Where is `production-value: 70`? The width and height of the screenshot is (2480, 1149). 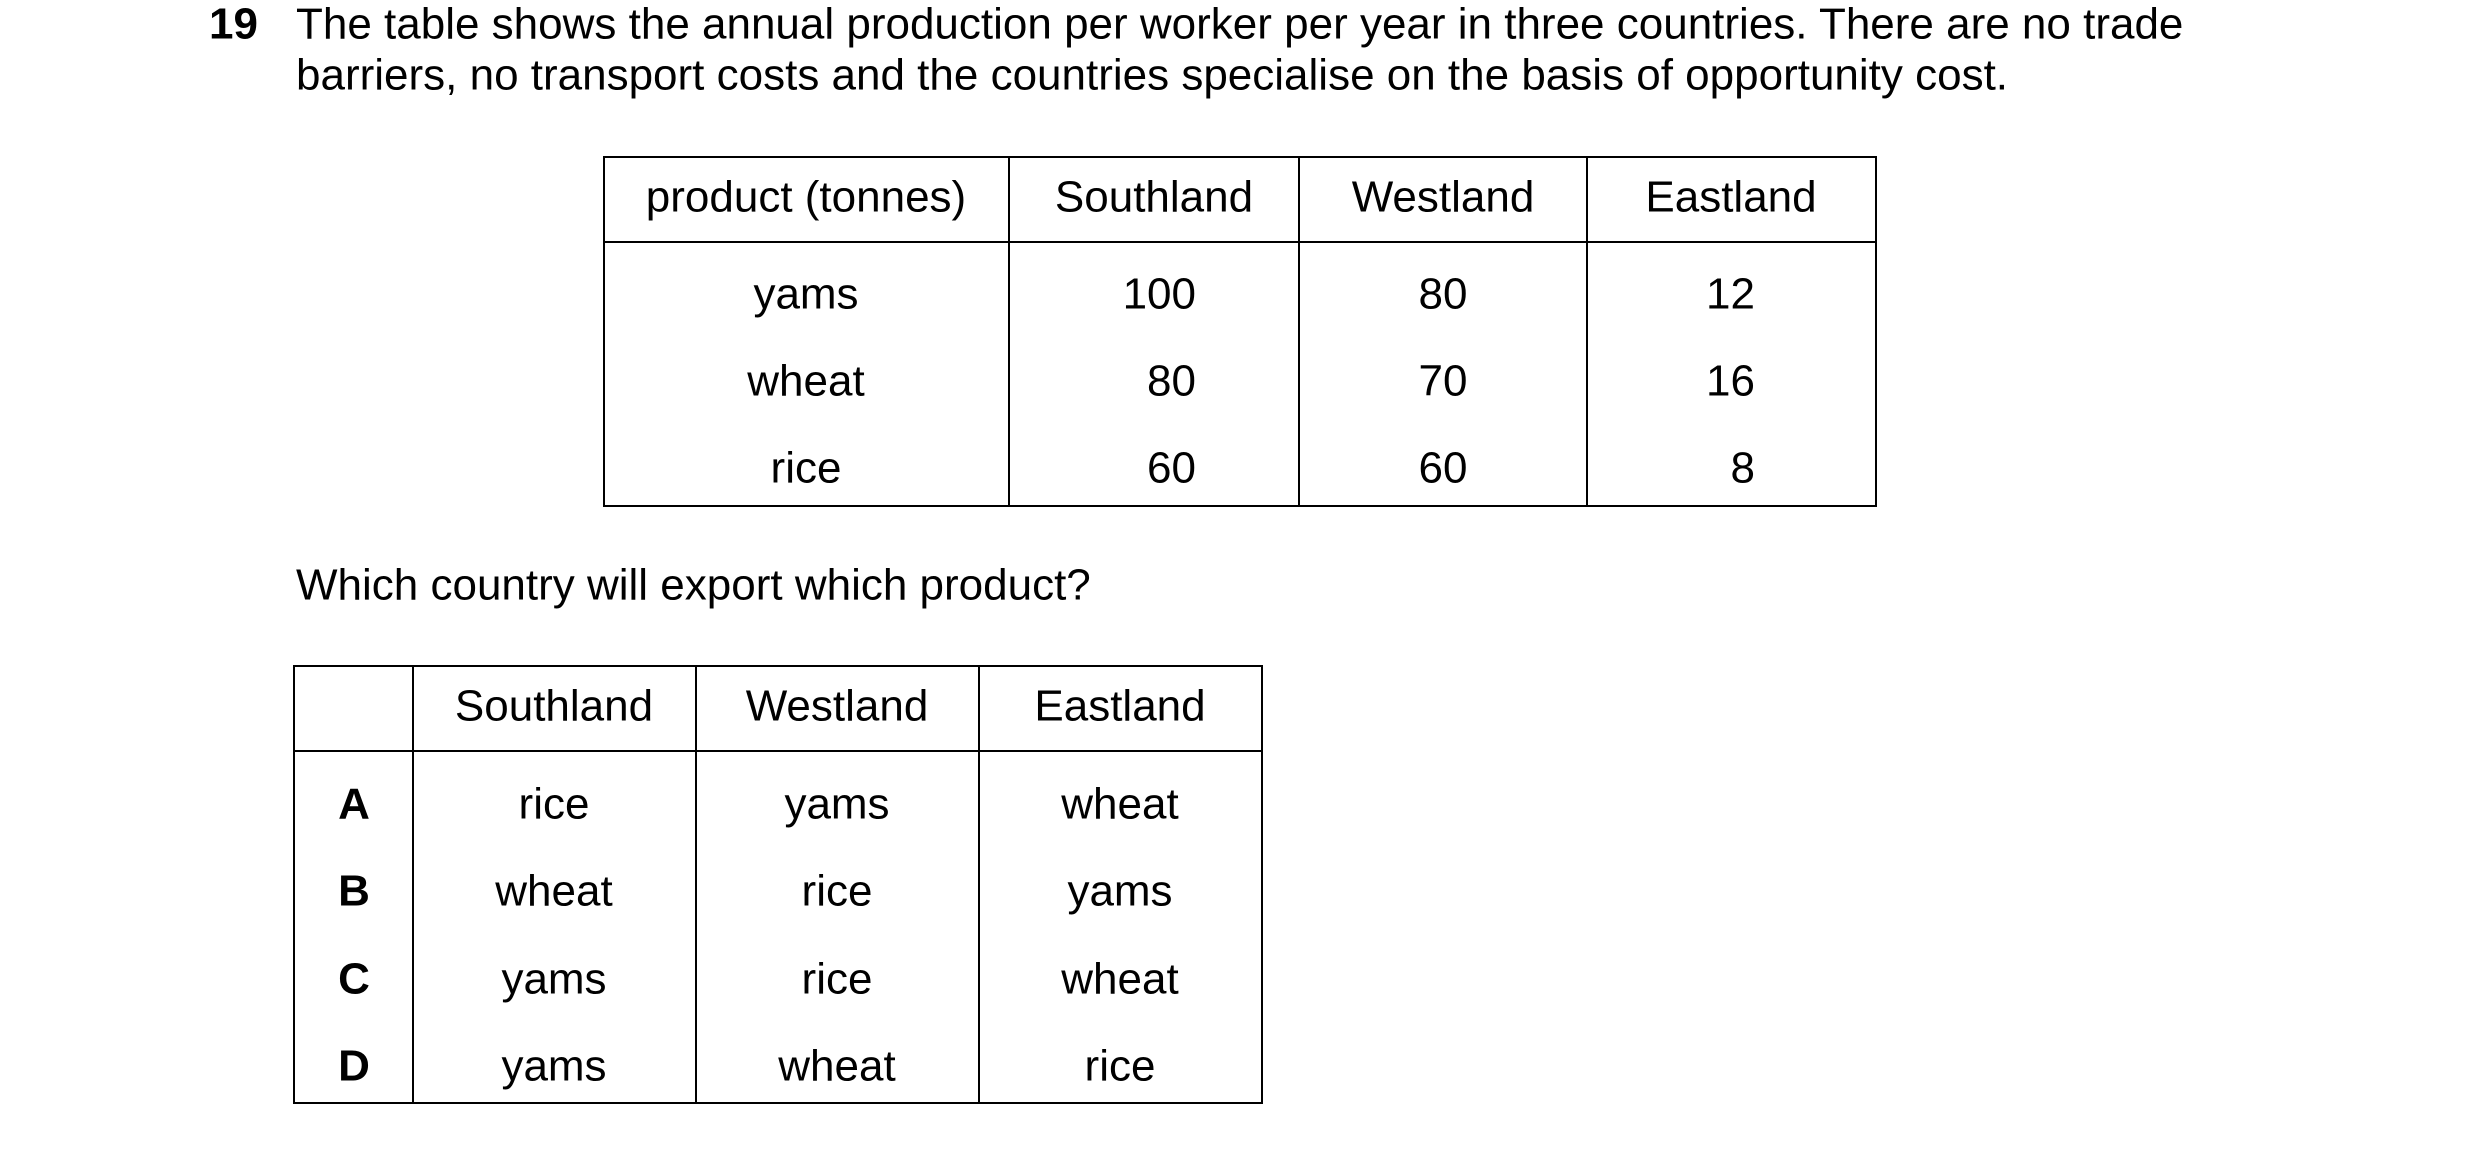
production-value: 70 is located at coordinates (1443, 381).